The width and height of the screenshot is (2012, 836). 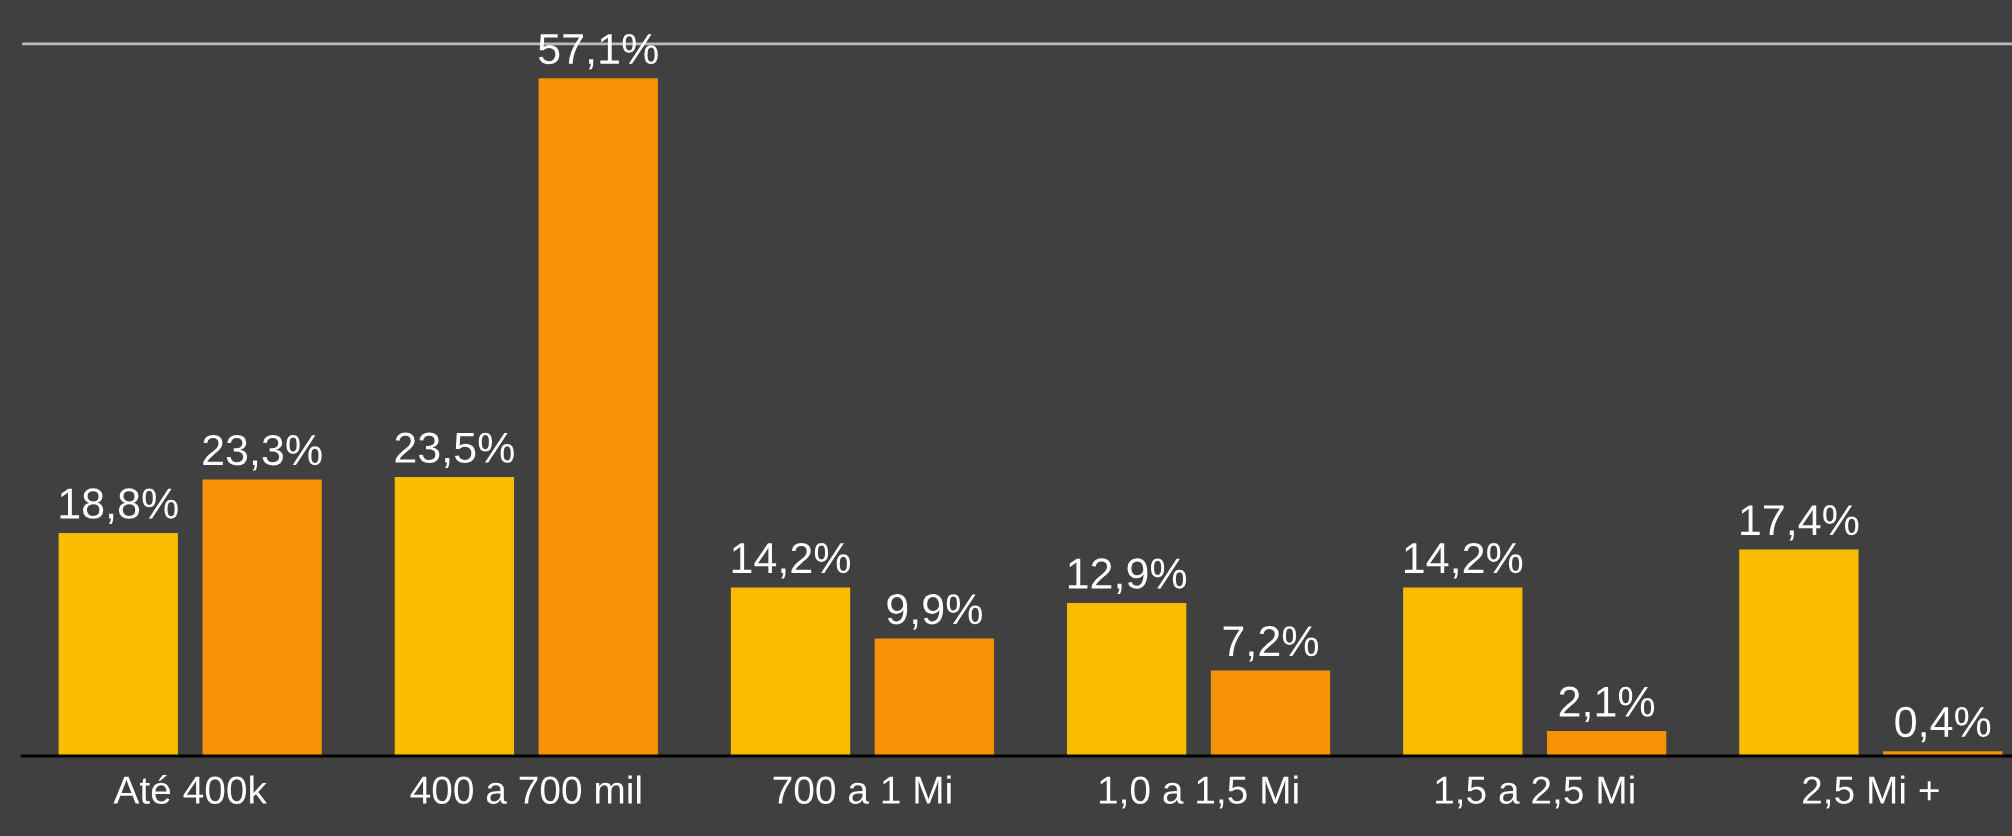 What do you see at coordinates (525, 789) in the screenshot?
I see `x-tick-label: 400 a 700 mil` at bounding box center [525, 789].